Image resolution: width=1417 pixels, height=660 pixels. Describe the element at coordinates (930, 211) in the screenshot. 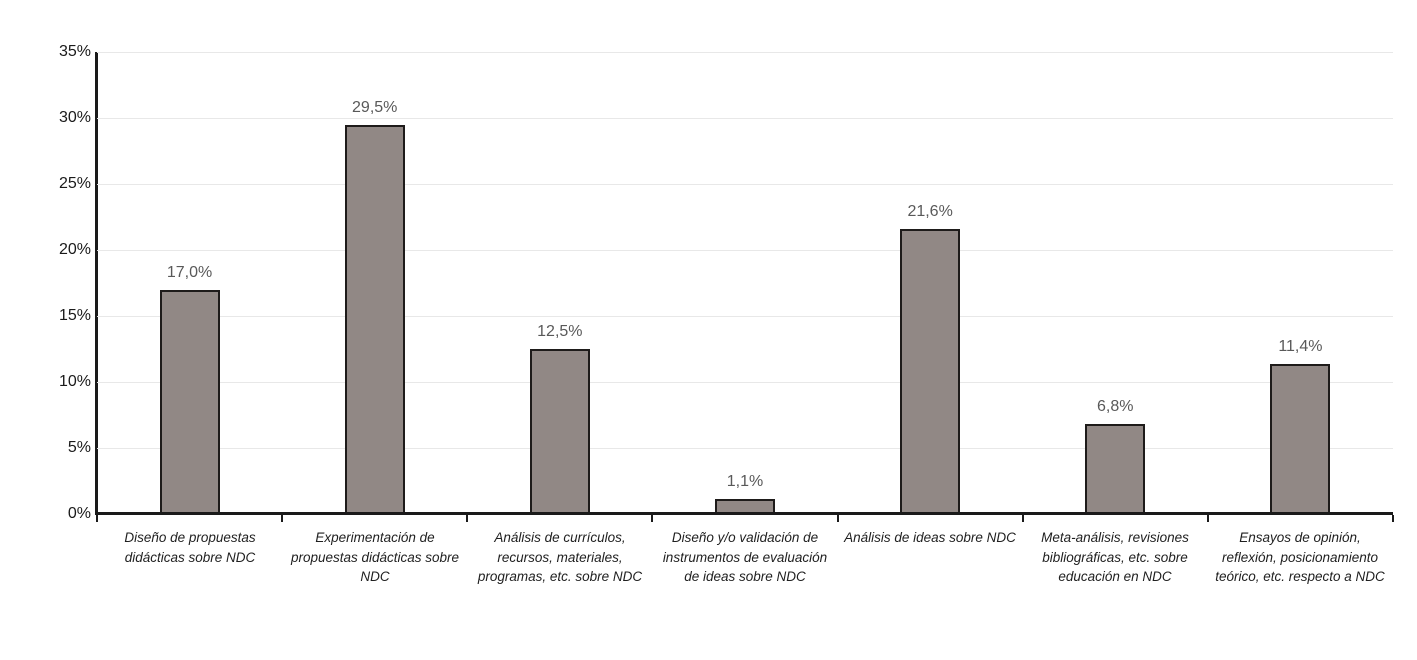

I see `bar-value-label: 21,6%` at that location.